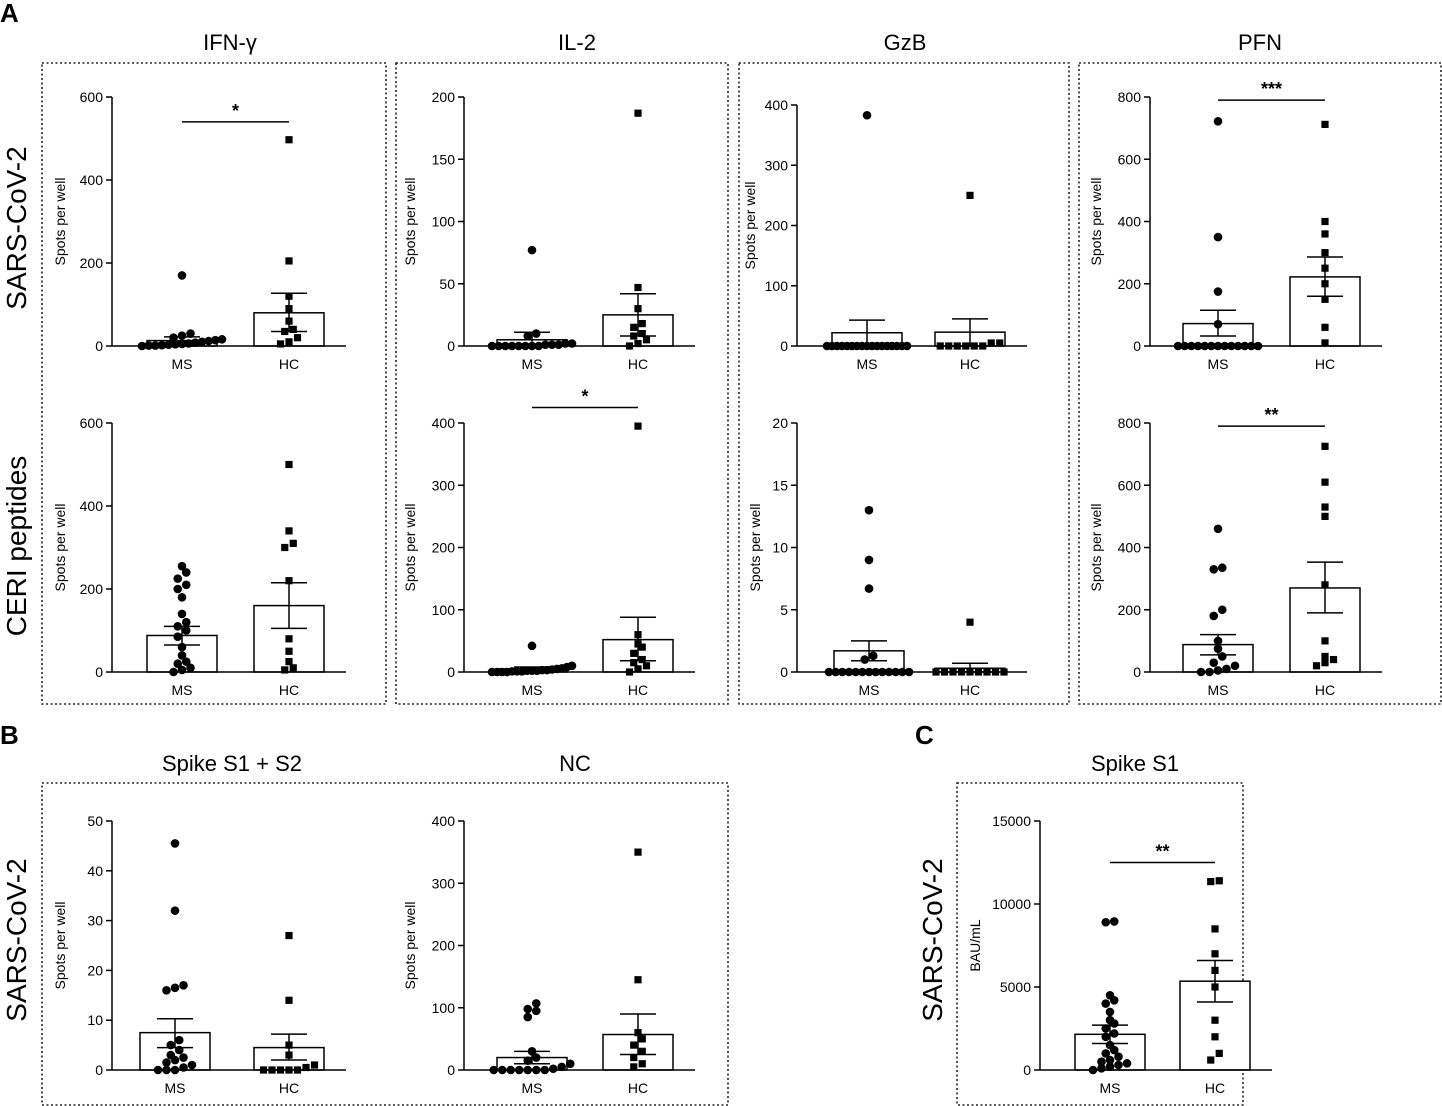 This screenshot has width=1442, height=1106. Describe the element at coordinates (232, 763) in the screenshot. I see `col-title-spike-s1s2: Spike S1 + S2` at that location.